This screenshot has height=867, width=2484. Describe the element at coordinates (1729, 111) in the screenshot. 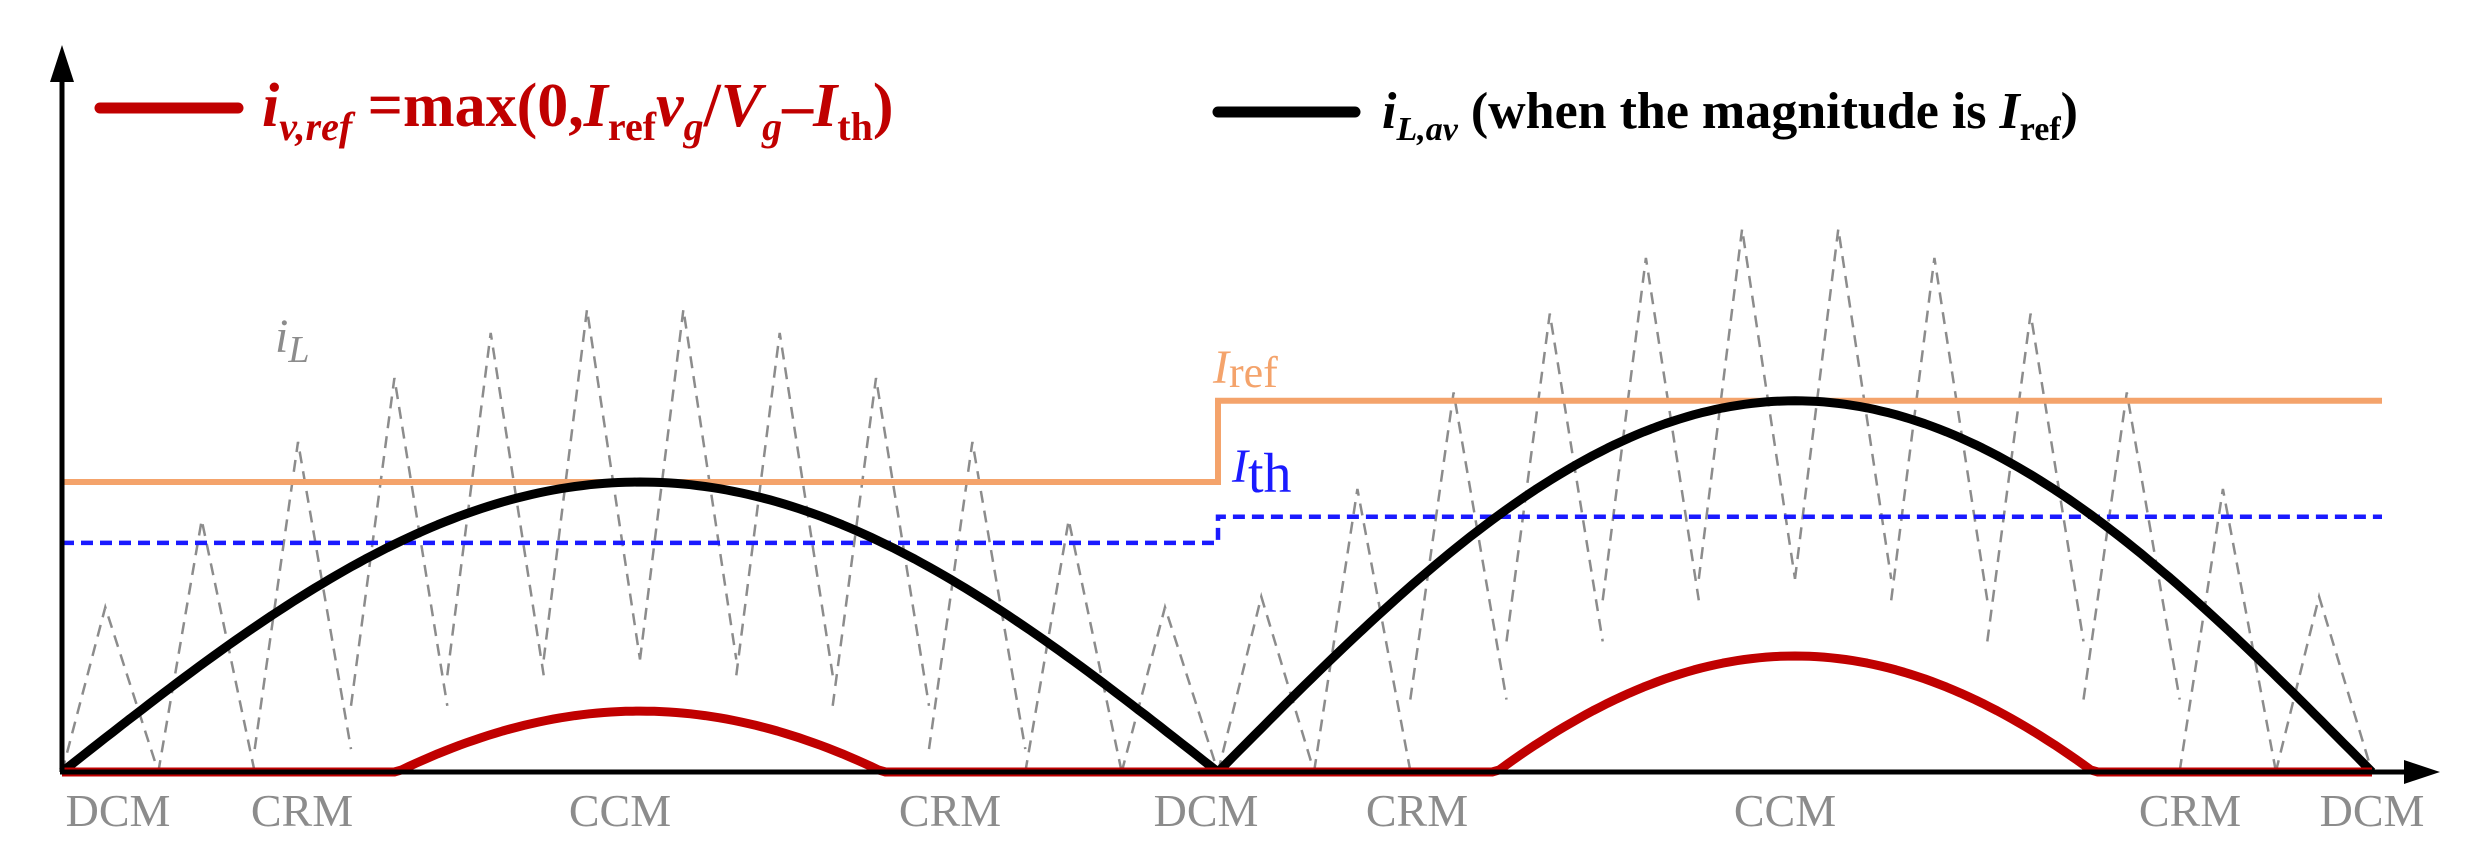

I see `legend-black-text-prefix: (when the magnitude is` at that location.